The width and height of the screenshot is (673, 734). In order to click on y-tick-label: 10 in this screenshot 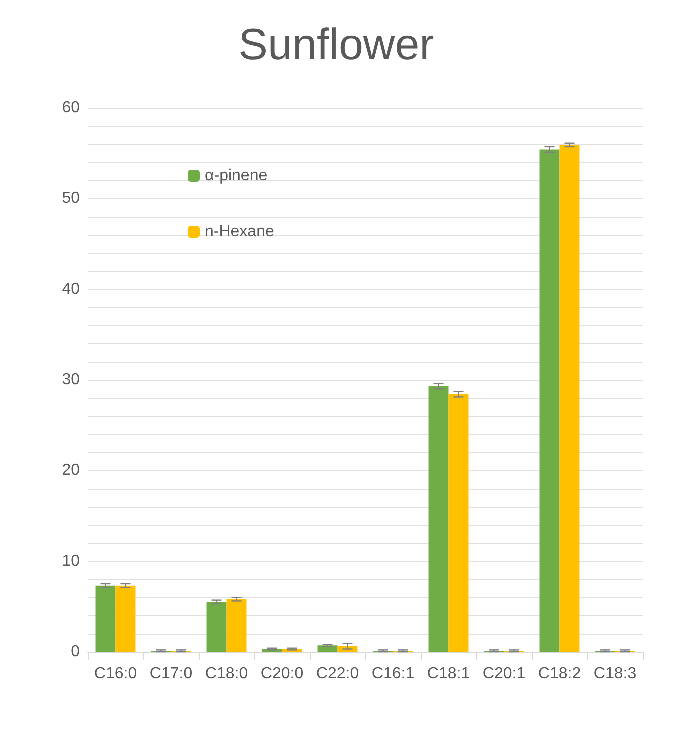, I will do `click(71, 561)`.